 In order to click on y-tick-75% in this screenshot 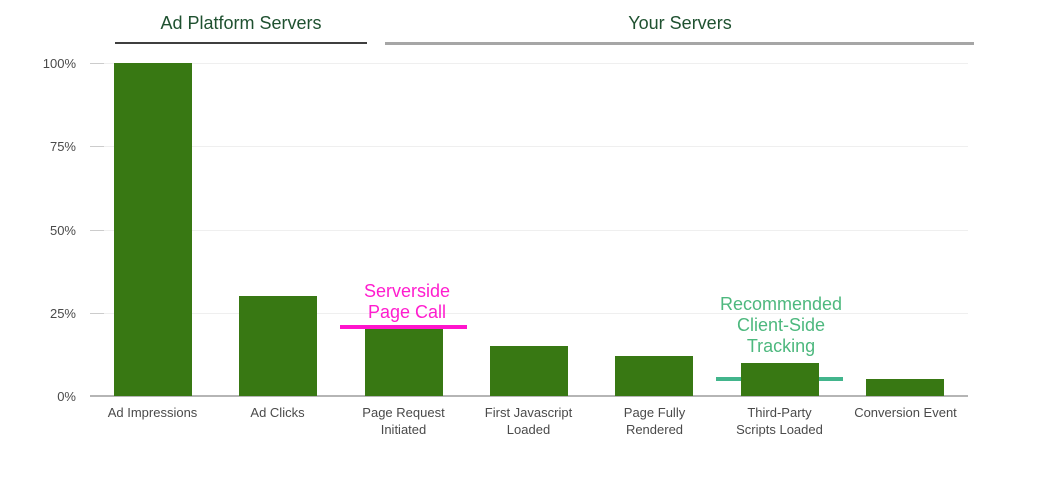, I will do `click(97, 146)`.